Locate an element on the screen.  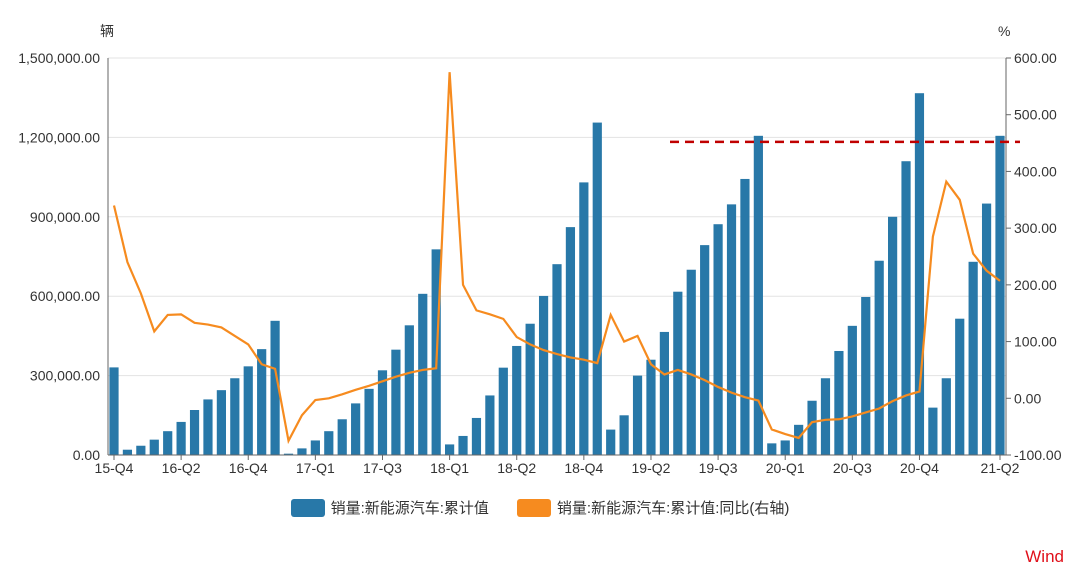
source-watermark: Wind is located at coordinates (1044, 556).